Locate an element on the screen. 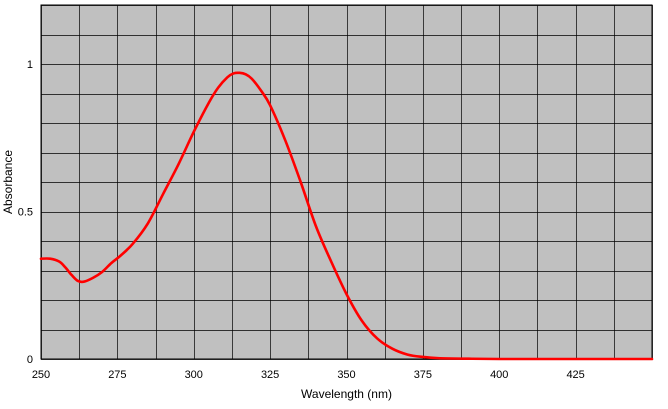 This screenshot has width=668, height=409. x-tick-label: 400 is located at coordinates (499, 375).